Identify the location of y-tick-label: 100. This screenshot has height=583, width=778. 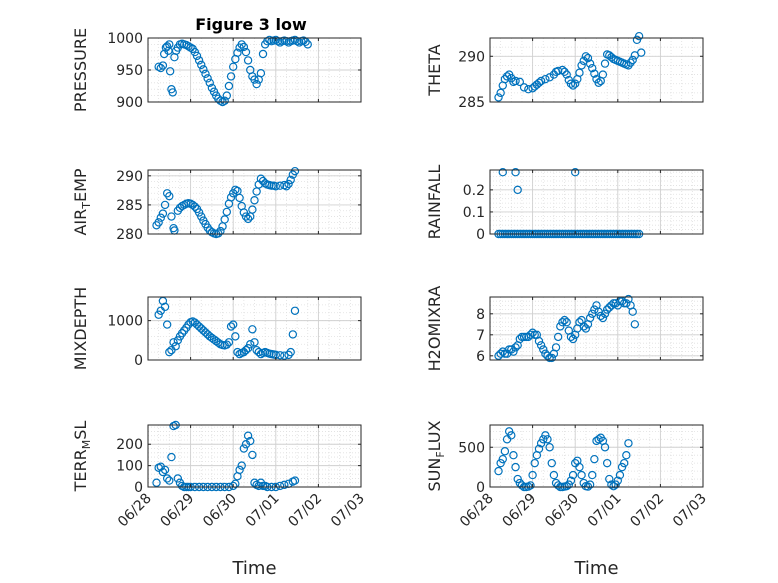
(129, 467).